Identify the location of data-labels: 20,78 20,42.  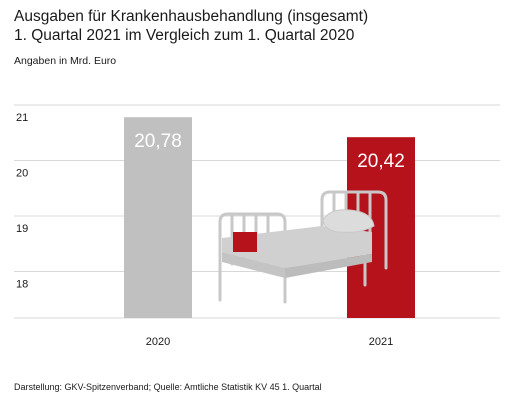
(269, 151).